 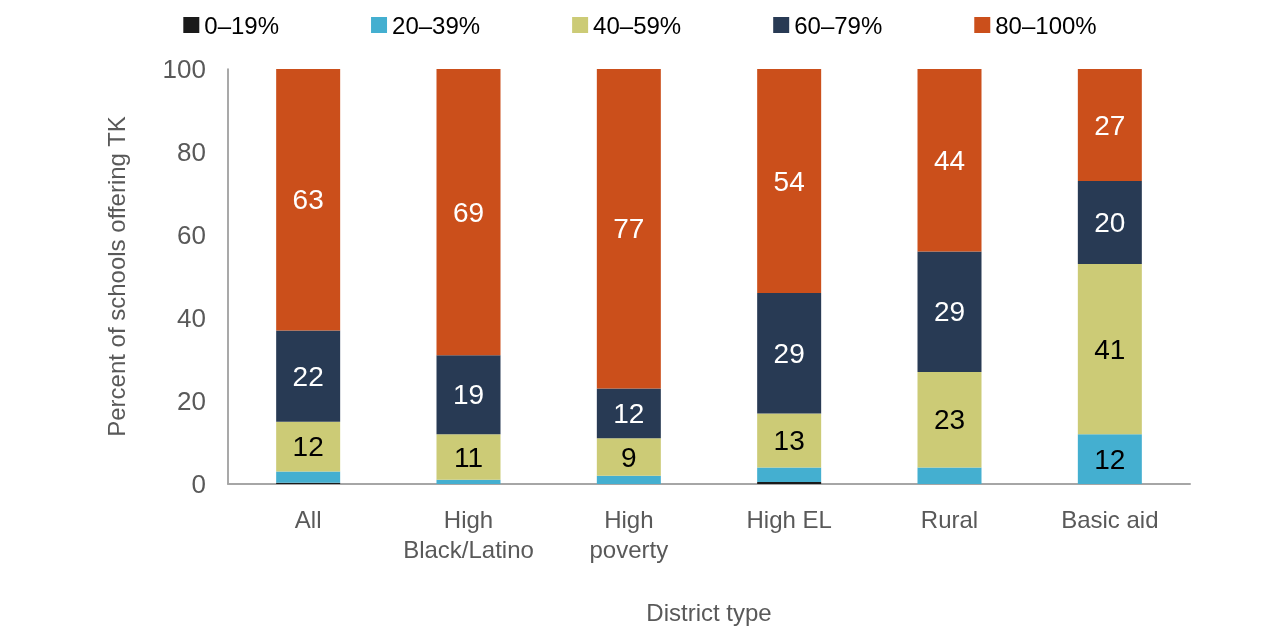 I want to click on data-label: 11, so click(x=468, y=457).